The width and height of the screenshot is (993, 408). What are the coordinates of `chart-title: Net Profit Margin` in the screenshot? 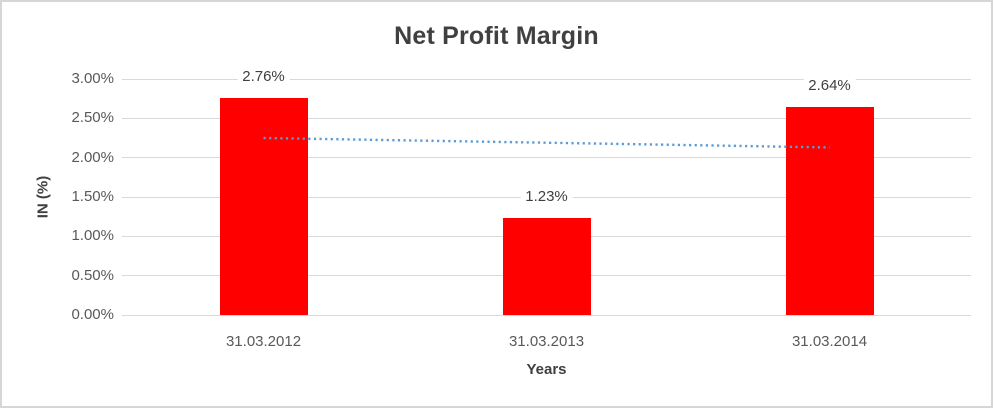 It's located at (496, 36).